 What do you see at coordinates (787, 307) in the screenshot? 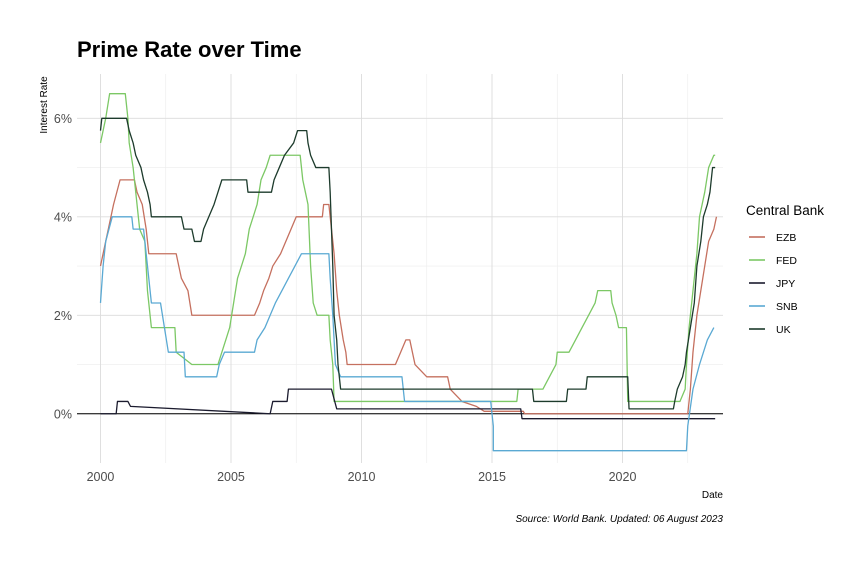
I see `legend-label-snb: SNB` at bounding box center [787, 307].